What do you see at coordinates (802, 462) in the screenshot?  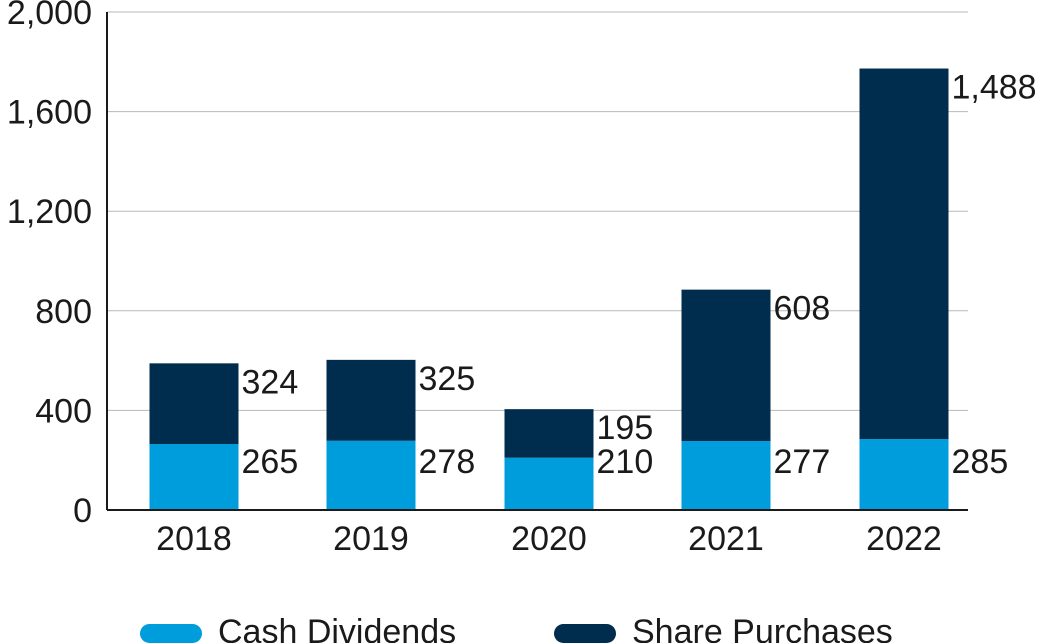 I see `data-label-cash-dividends: 277` at bounding box center [802, 462].